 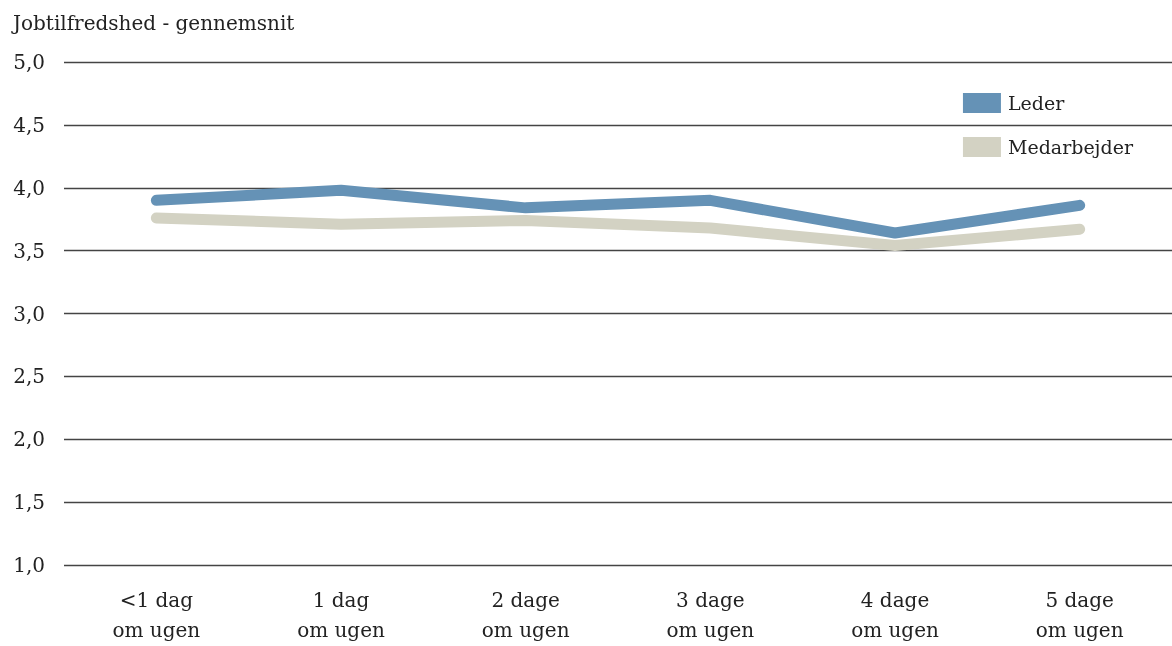 What do you see at coordinates (525, 615) in the screenshot?
I see `x-tick-label: 2 dage om ugen` at bounding box center [525, 615].